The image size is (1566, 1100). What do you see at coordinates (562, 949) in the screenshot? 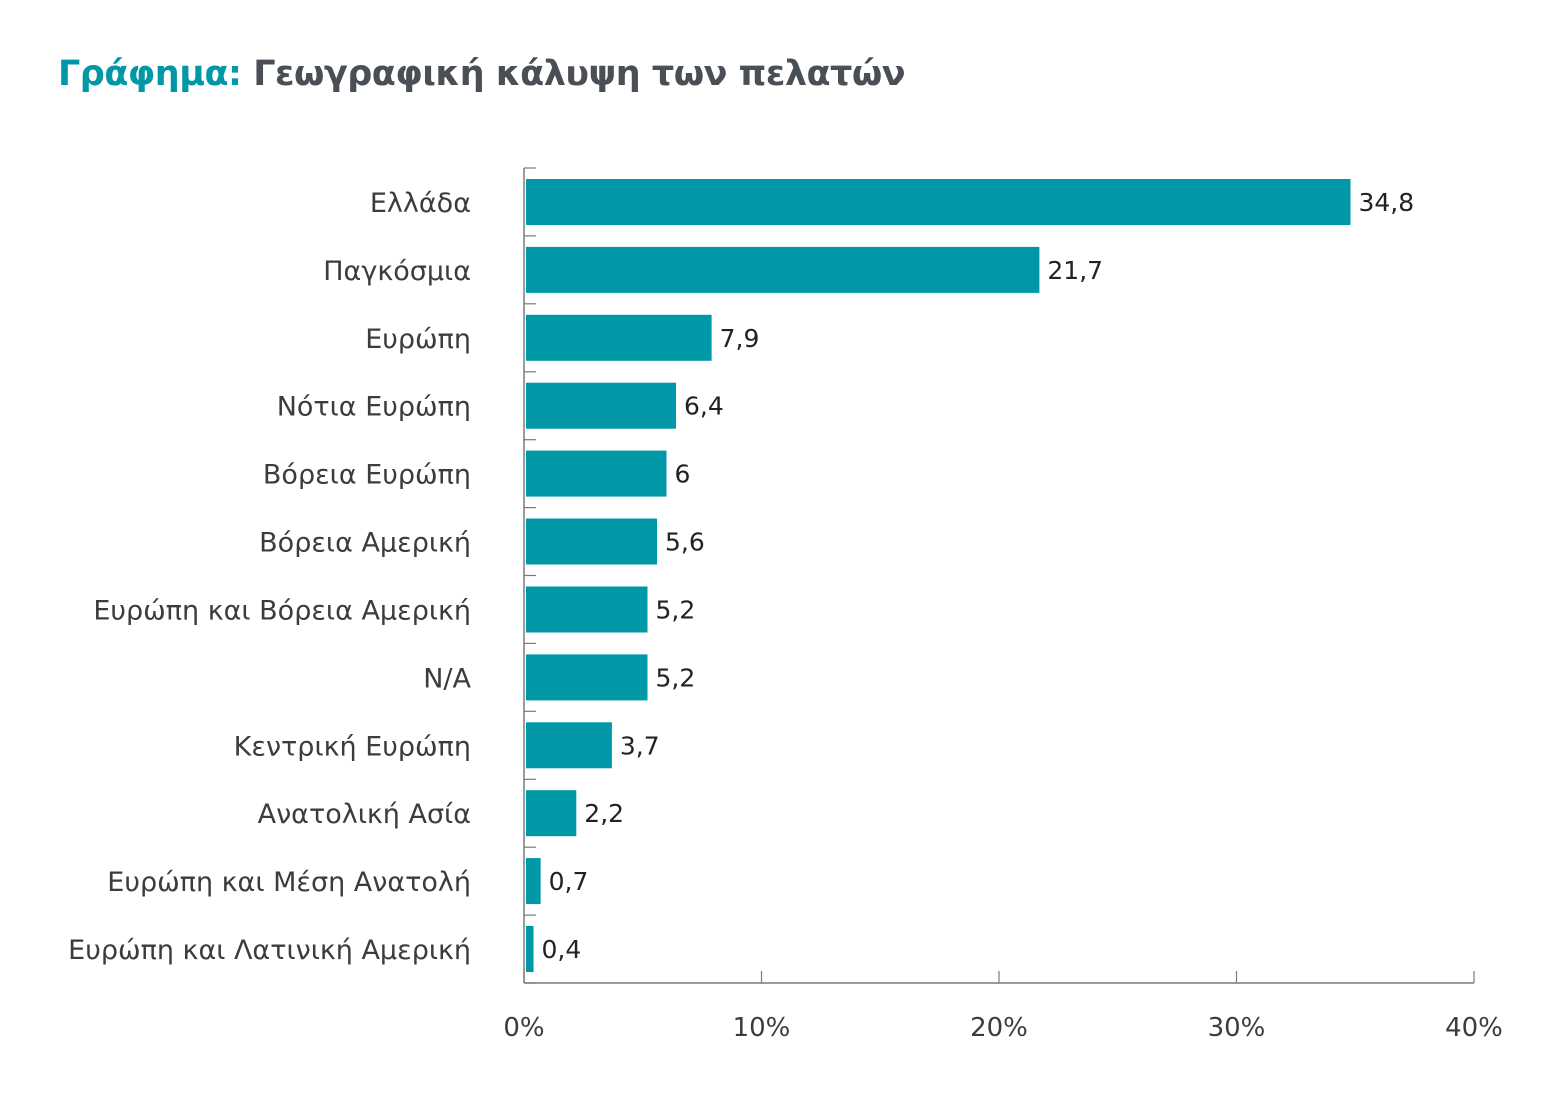
I see `value-label-11: 0,4` at bounding box center [562, 949].